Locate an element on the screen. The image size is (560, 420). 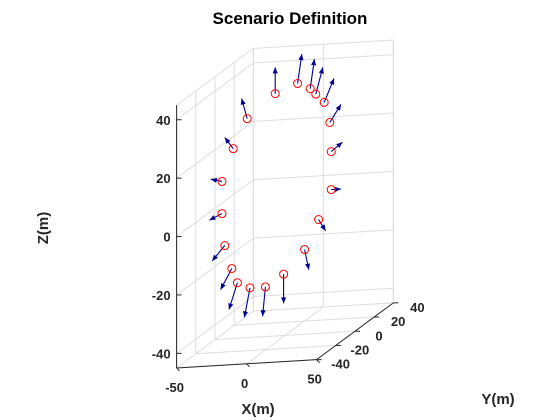
chart-title: Scenario Definition is located at coordinates (290, 18).